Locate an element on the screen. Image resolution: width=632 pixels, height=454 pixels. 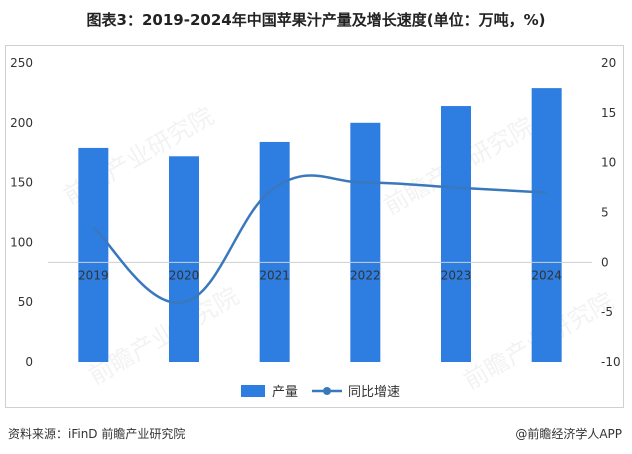
right-tick-label: 0 is located at coordinates (605, 262).